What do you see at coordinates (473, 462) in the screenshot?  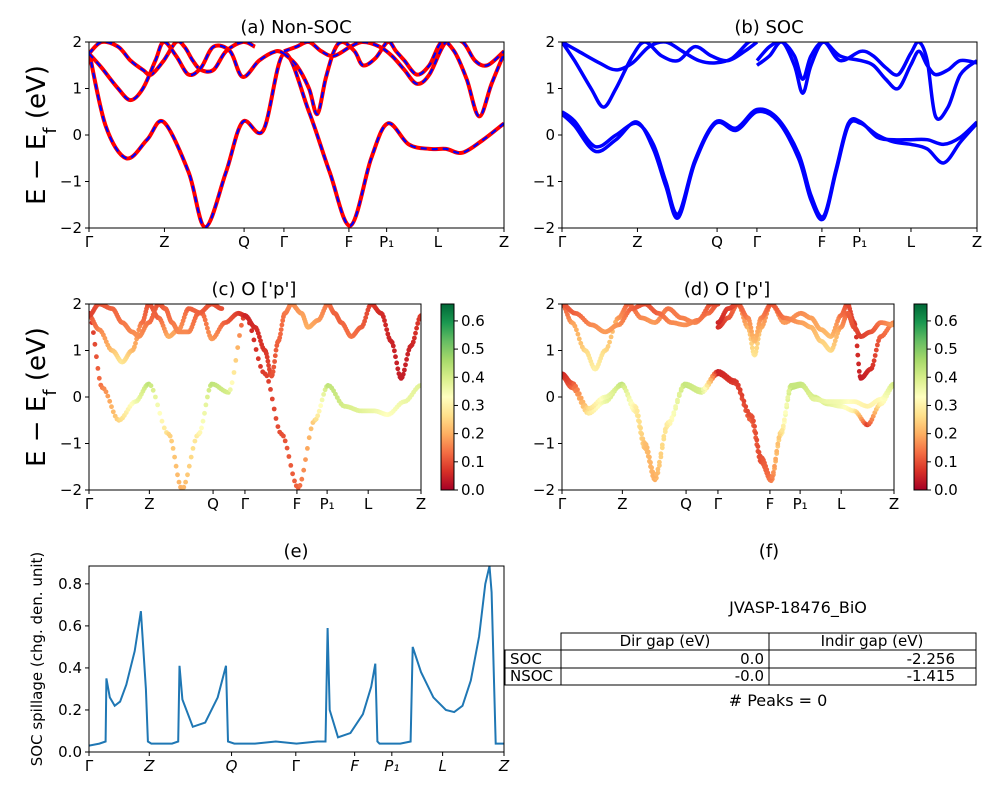 I see `colorbar-tick-label: 0.1` at bounding box center [473, 462].